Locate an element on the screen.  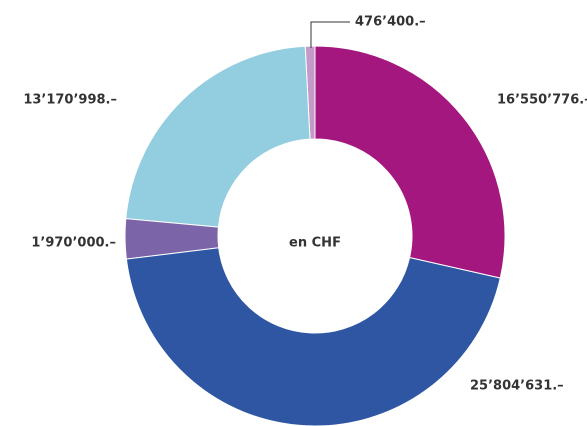
value-label: 13’170’998.– is located at coordinates (70, 100).